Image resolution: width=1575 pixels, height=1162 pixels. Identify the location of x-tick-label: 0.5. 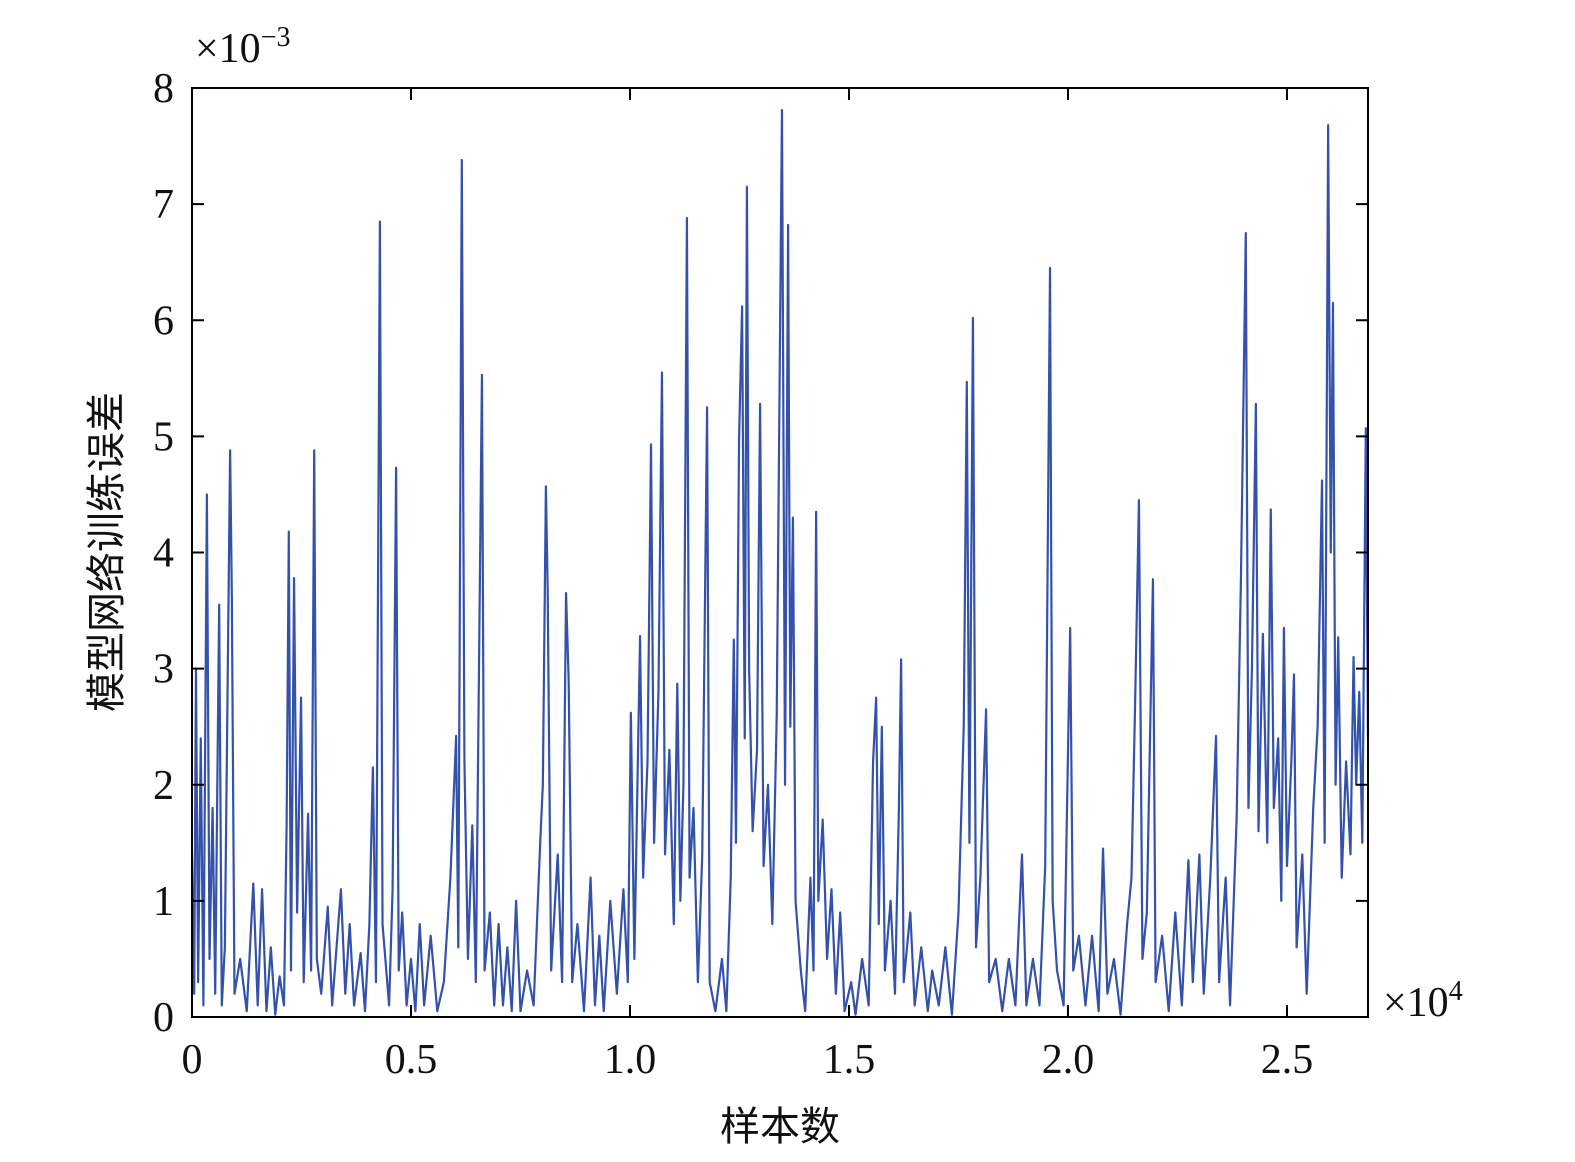
(411, 1060).